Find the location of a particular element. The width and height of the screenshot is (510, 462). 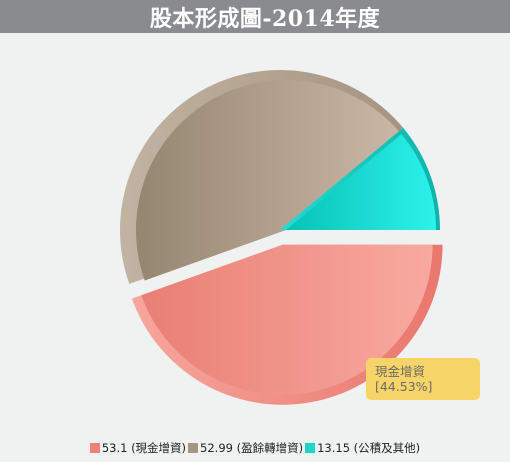

chart-legend: 53.1 (現金增資) 52.99 (盈餘轉增資) 13.15 (公積及其他) is located at coordinates (255, 448).